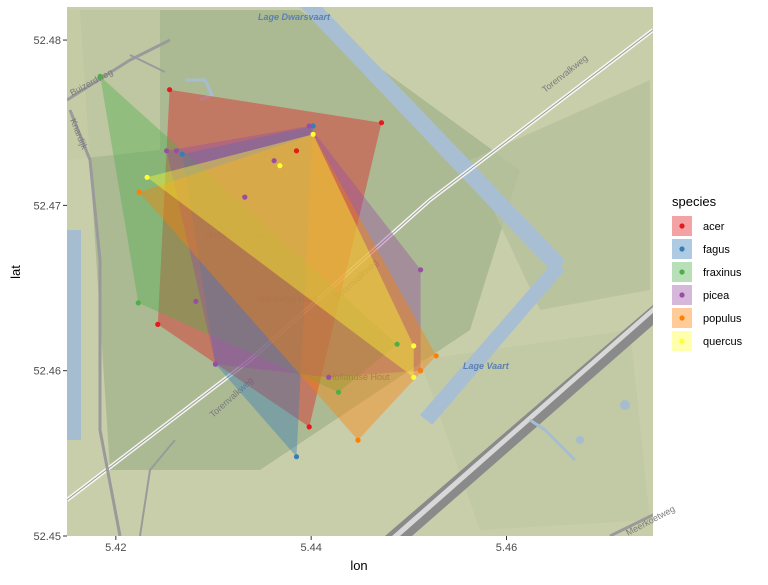 This screenshot has width=768, height=585. What do you see at coordinates (15, 272) in the screenshot?
I see `y-axis-title: lat` at bounding box center [15, 272].